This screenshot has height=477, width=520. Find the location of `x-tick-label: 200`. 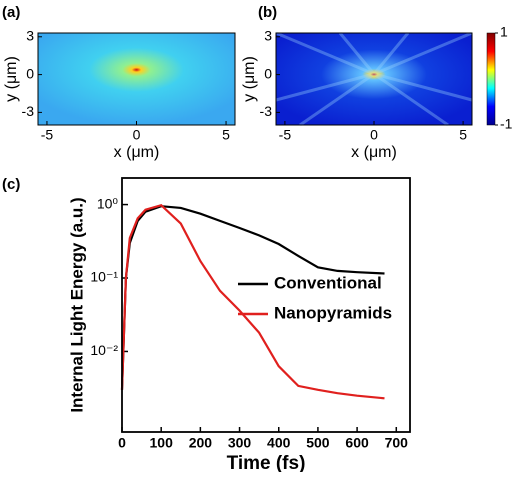

x-tick-label: 200 is located at coordinates (201, 443).